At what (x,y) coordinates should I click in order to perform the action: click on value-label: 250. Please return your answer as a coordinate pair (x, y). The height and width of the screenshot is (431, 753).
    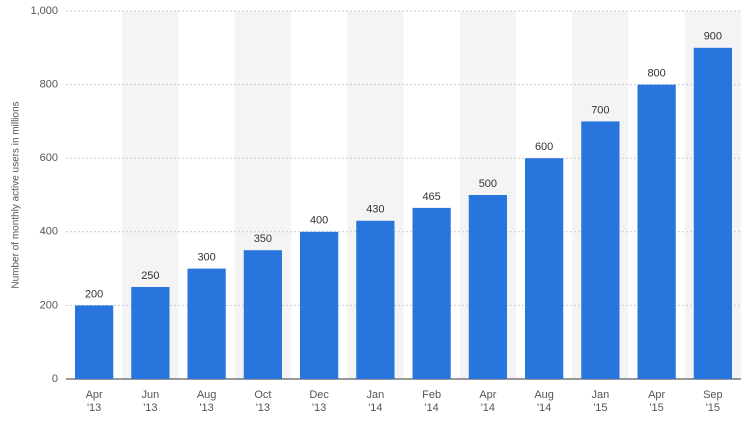
    Looking at the image, I should click on (150, 276).